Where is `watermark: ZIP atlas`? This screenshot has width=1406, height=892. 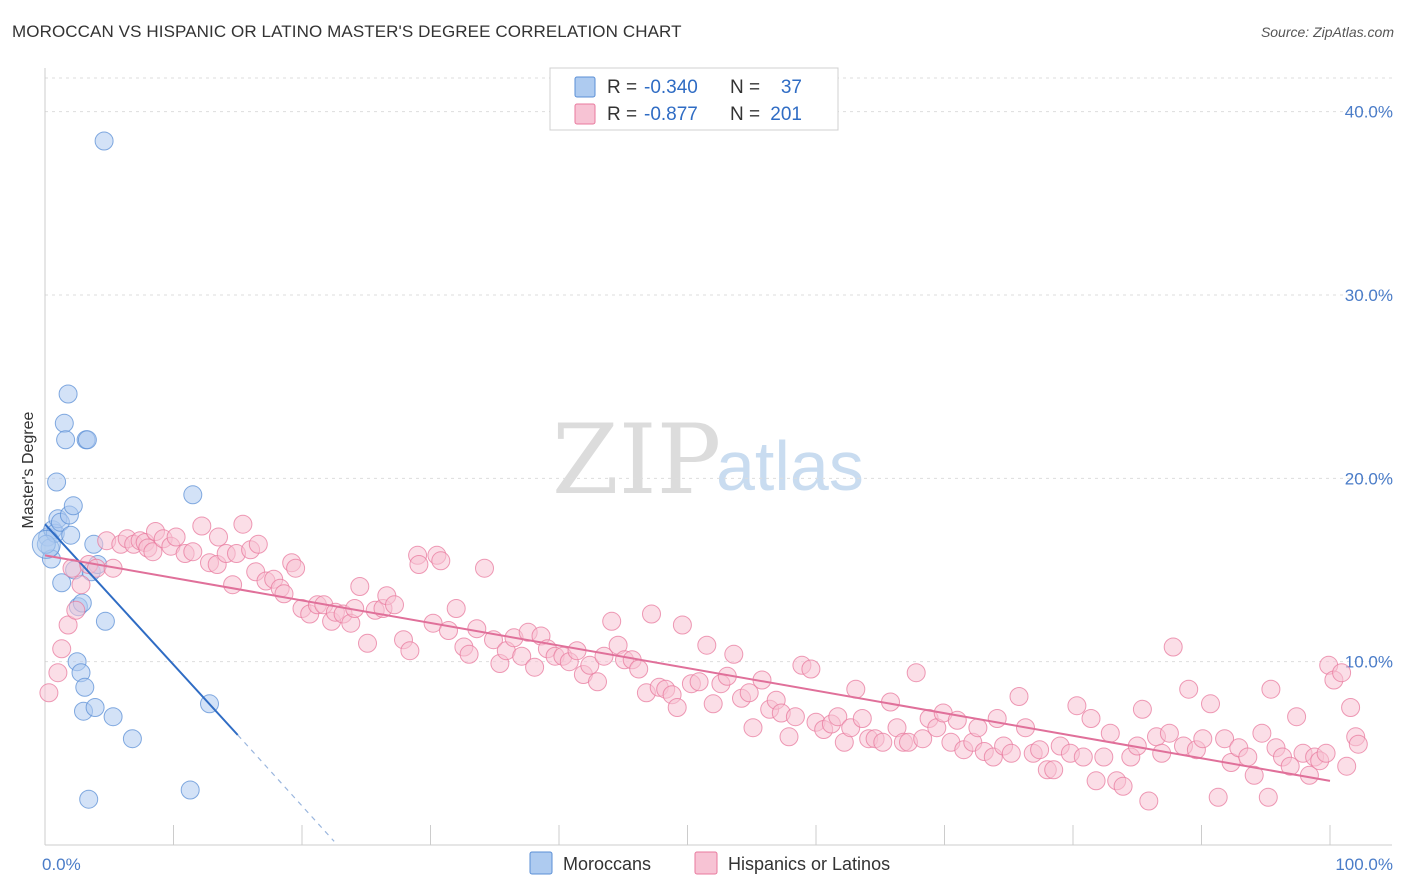
watermark: ZIP atlas is located at coordinates (708, 460).